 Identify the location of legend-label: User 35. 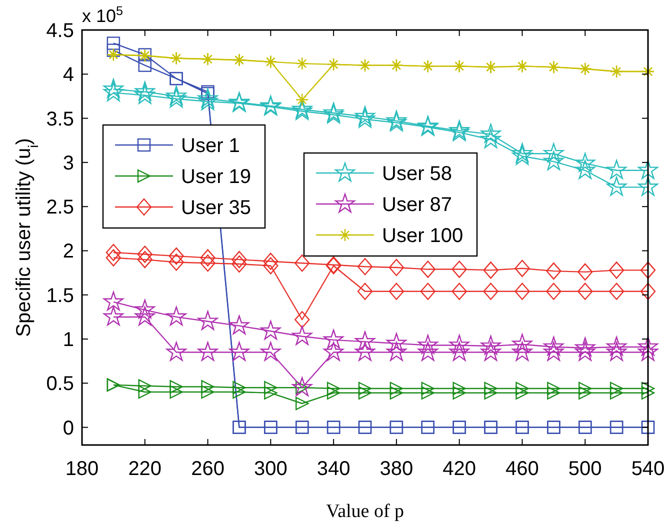
(216, 208).